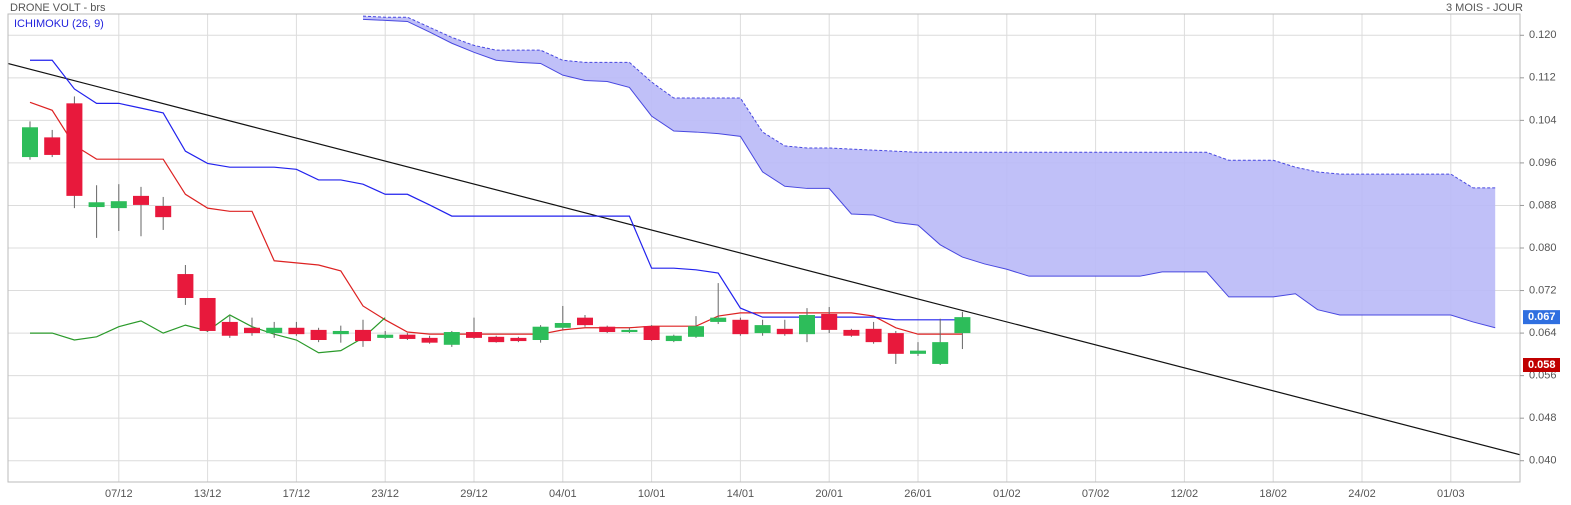 The image size is (1571, 505). I want to click on x-tick-label: 07/02, so click(1096, 494).